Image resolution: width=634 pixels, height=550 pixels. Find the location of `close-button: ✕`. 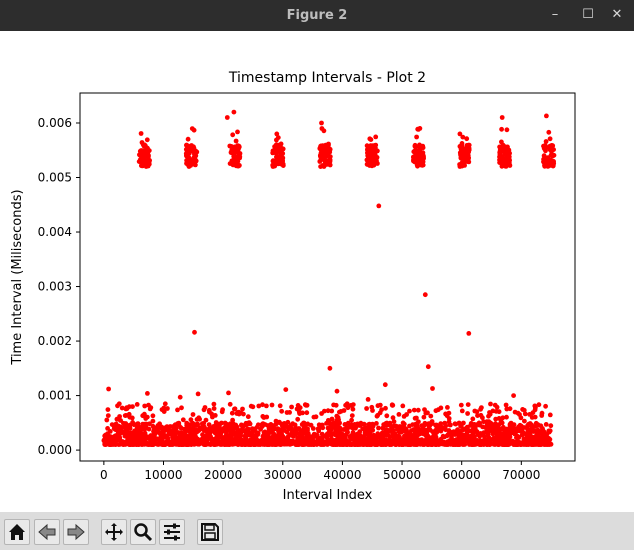

close-button: ✕ is located at coordinates (617, 14).